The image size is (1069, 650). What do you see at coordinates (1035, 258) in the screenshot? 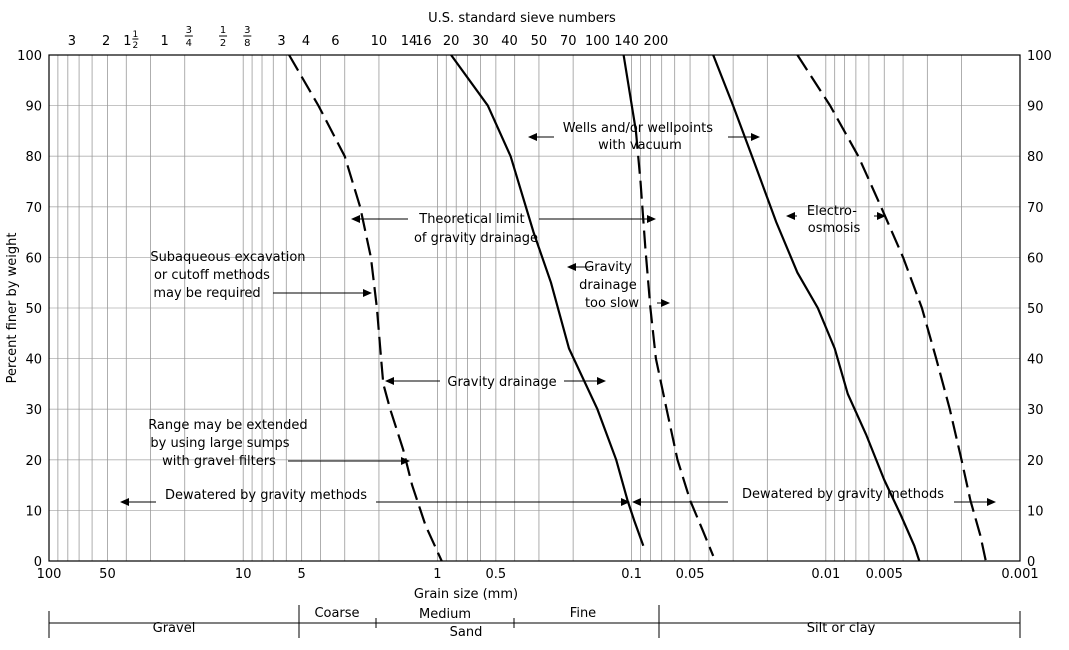
I see `y-tick-label-right: 60` at bounding box center [1035, 258].